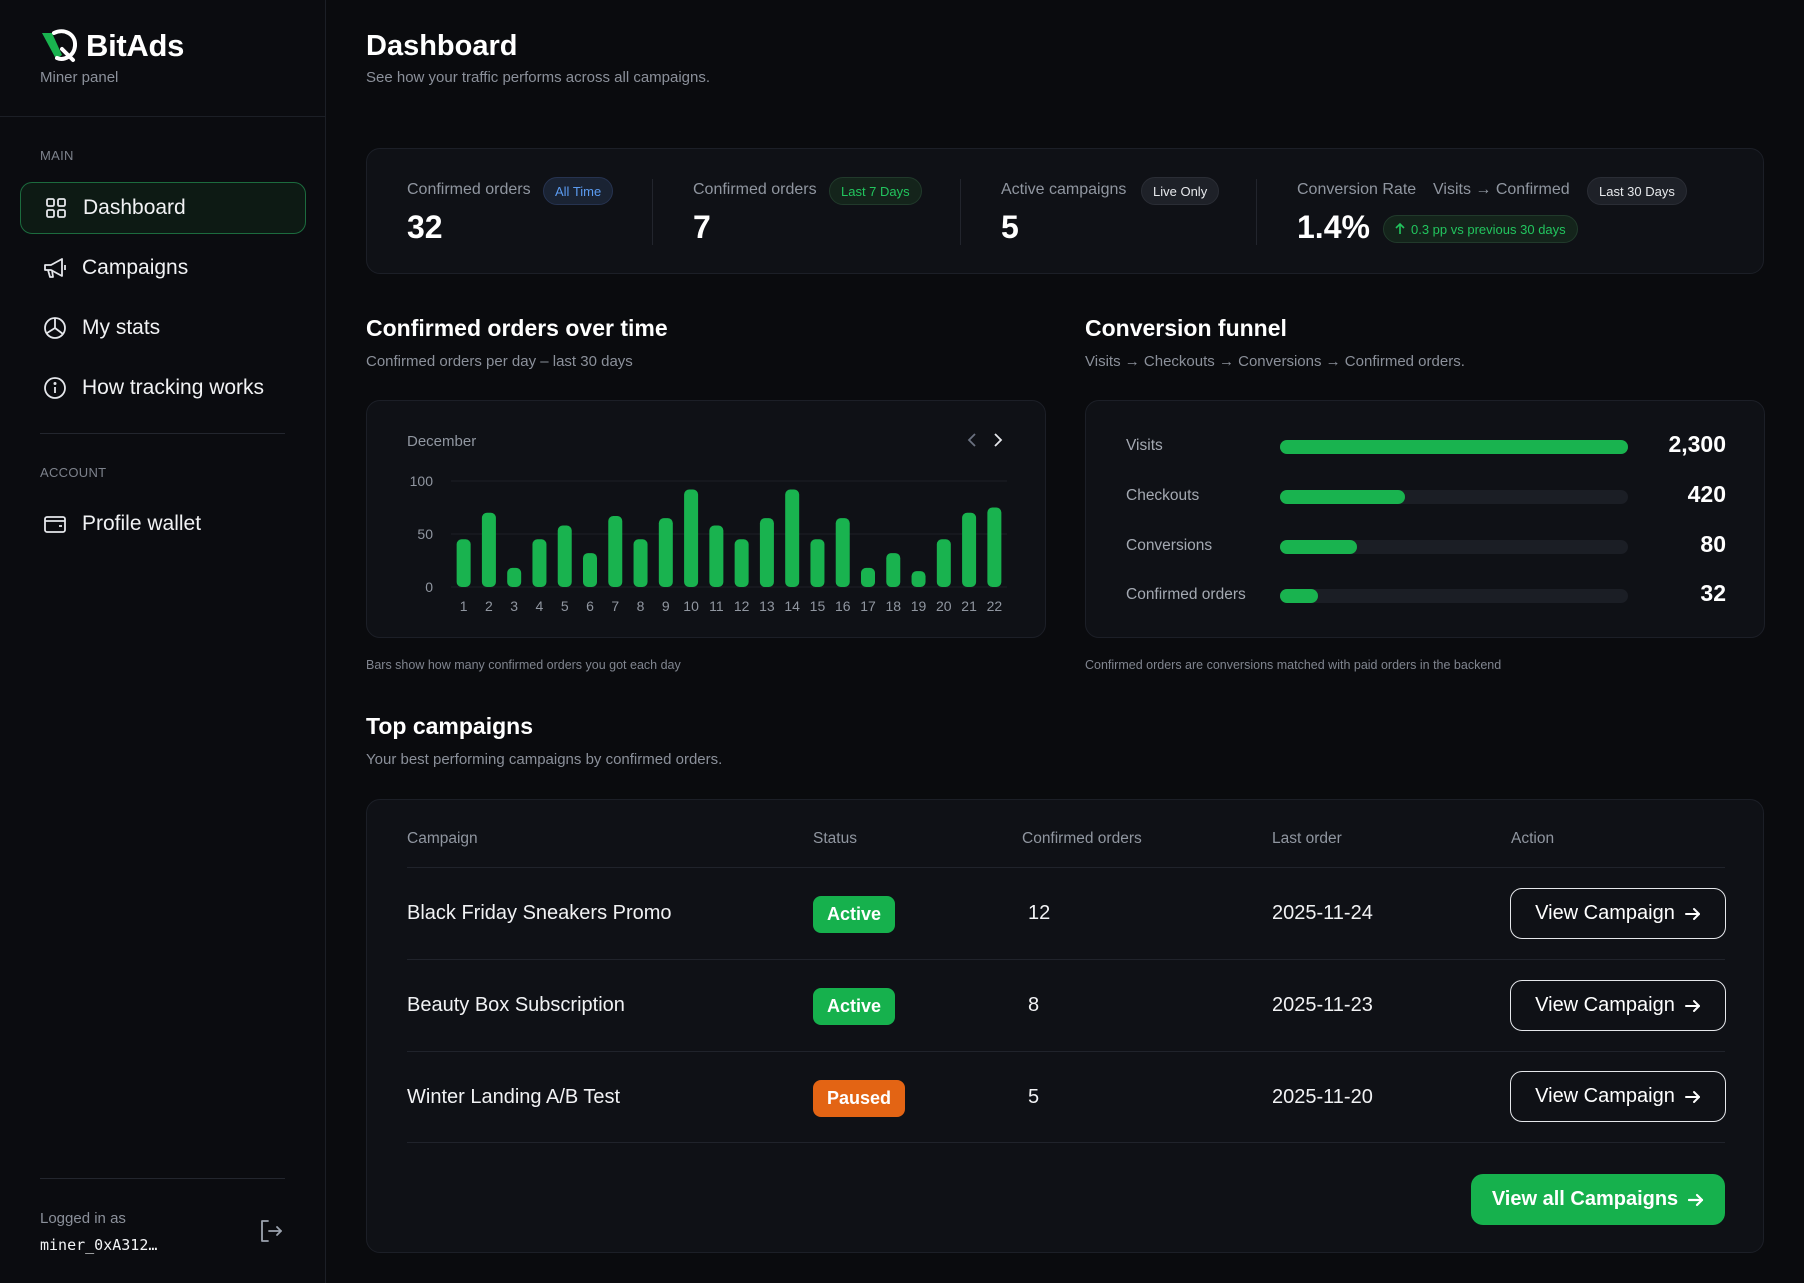  What do you see at coordinates (163, 388) in the screenshot?
I see `sidebar-item-how-tracking-works: How tracking works` at bounding box center [163, 388].